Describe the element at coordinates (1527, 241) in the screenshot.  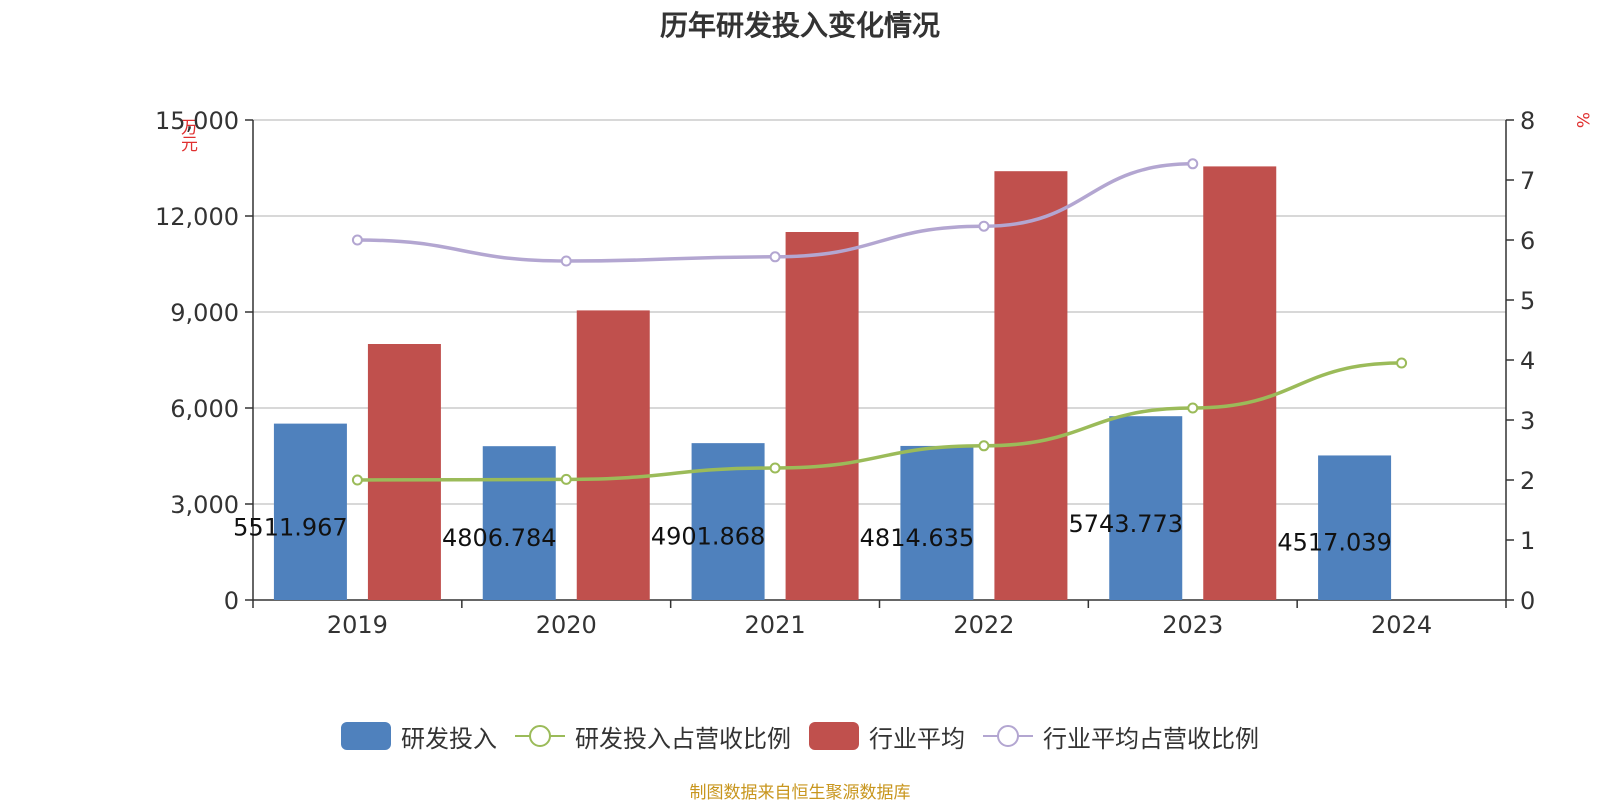
I see `right-axis-tick-label: 6` at that location.